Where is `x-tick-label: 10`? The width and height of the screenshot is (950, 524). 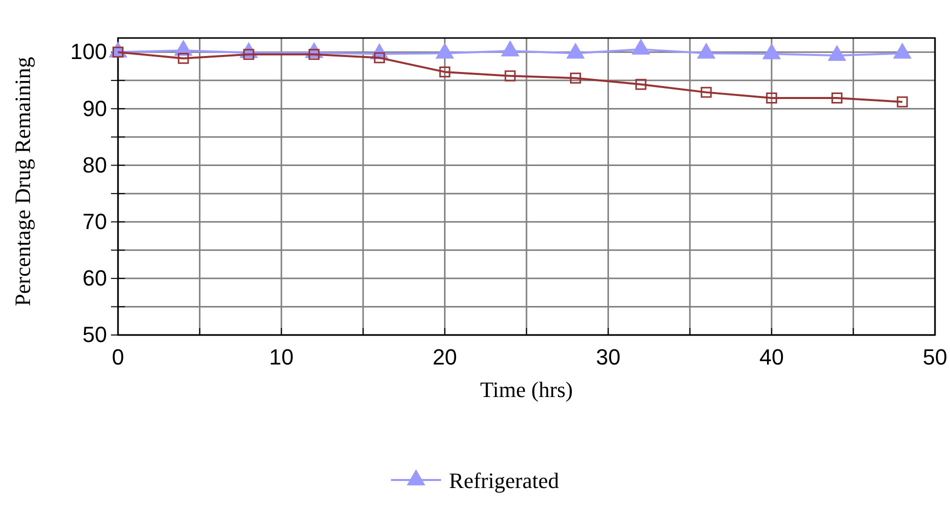
x-tick-label: 10 is located at coordinates (281, 357).